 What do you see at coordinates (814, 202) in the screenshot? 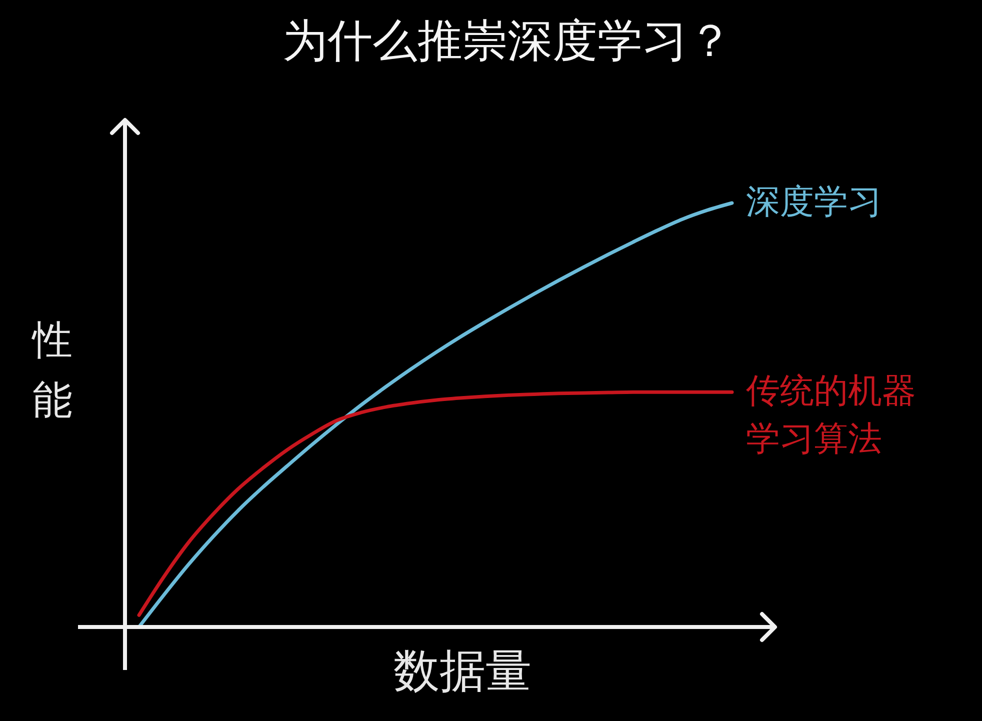
I see `series-label: 深度学习` at bounding box center [814, 202].